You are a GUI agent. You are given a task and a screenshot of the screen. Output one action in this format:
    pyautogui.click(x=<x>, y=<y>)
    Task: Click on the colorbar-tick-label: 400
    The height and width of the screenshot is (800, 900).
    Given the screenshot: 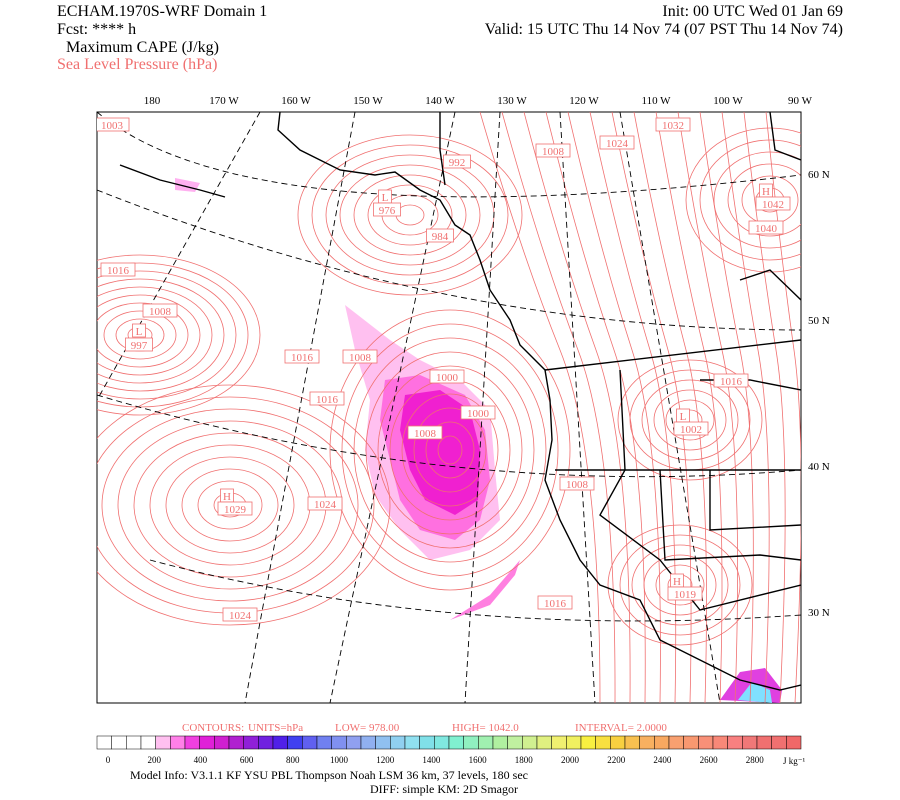 What is the action you would take?
    pyautogui.click(x=201, y=760)
    